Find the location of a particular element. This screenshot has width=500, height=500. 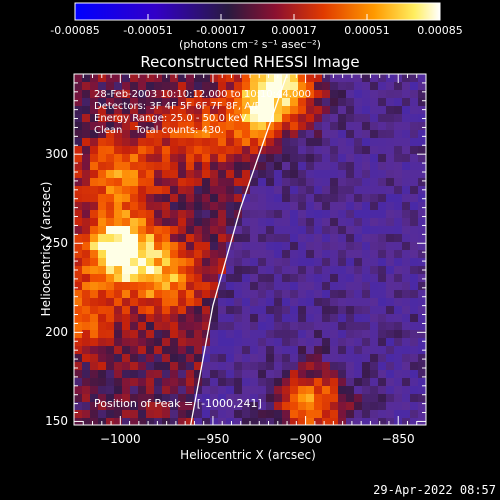

y-axis-label: Heliocentric Y (arcsec) is located at coordinates (46, 249).